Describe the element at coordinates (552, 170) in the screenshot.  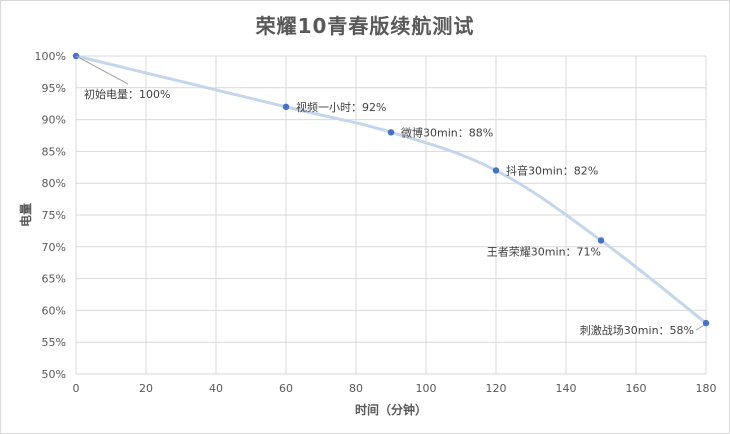
I see `data-label: 抖音30min：82%` at that location.